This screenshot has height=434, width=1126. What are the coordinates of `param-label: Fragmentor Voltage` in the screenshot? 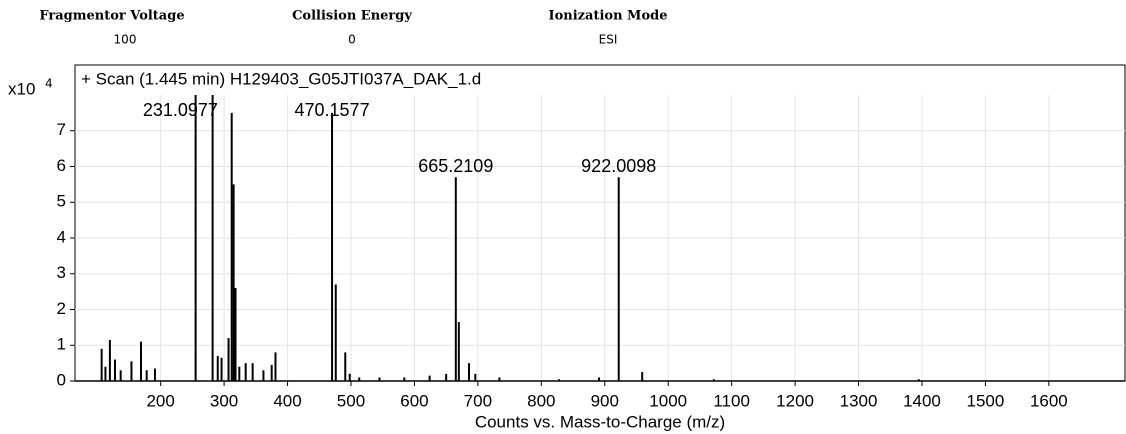 It's located at (111, 16).